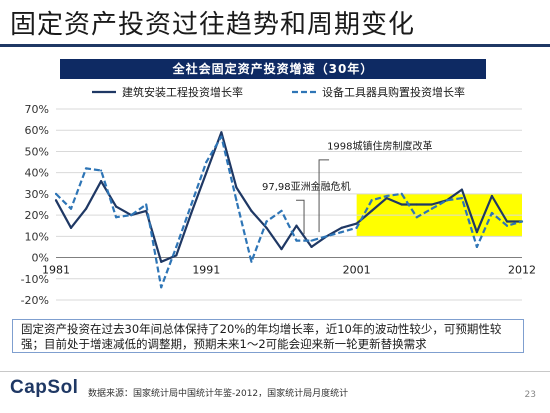 The width and height of the screenshot is (550, 413). Describe the element at coordinates (393, 92) in the screenshot. I see `legend-label-2: 设备工具器具购置投资增长率` at that location.